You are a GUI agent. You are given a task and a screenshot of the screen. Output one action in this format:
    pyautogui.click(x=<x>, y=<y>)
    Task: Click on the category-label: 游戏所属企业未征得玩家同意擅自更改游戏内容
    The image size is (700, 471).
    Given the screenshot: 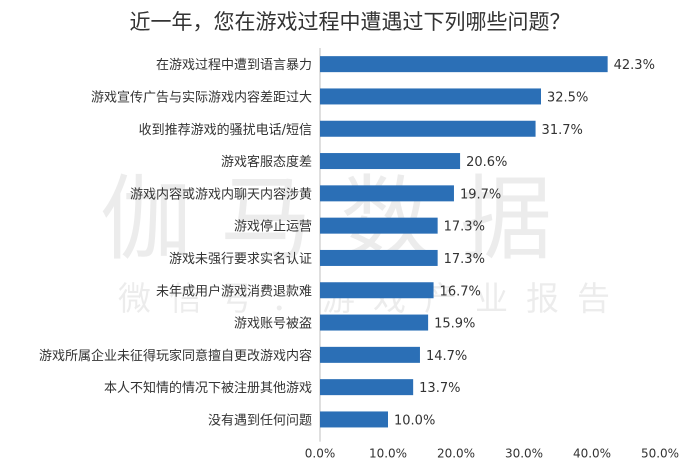 What is the action you would take?
    pyautogui.click(x=175, y=356)
    